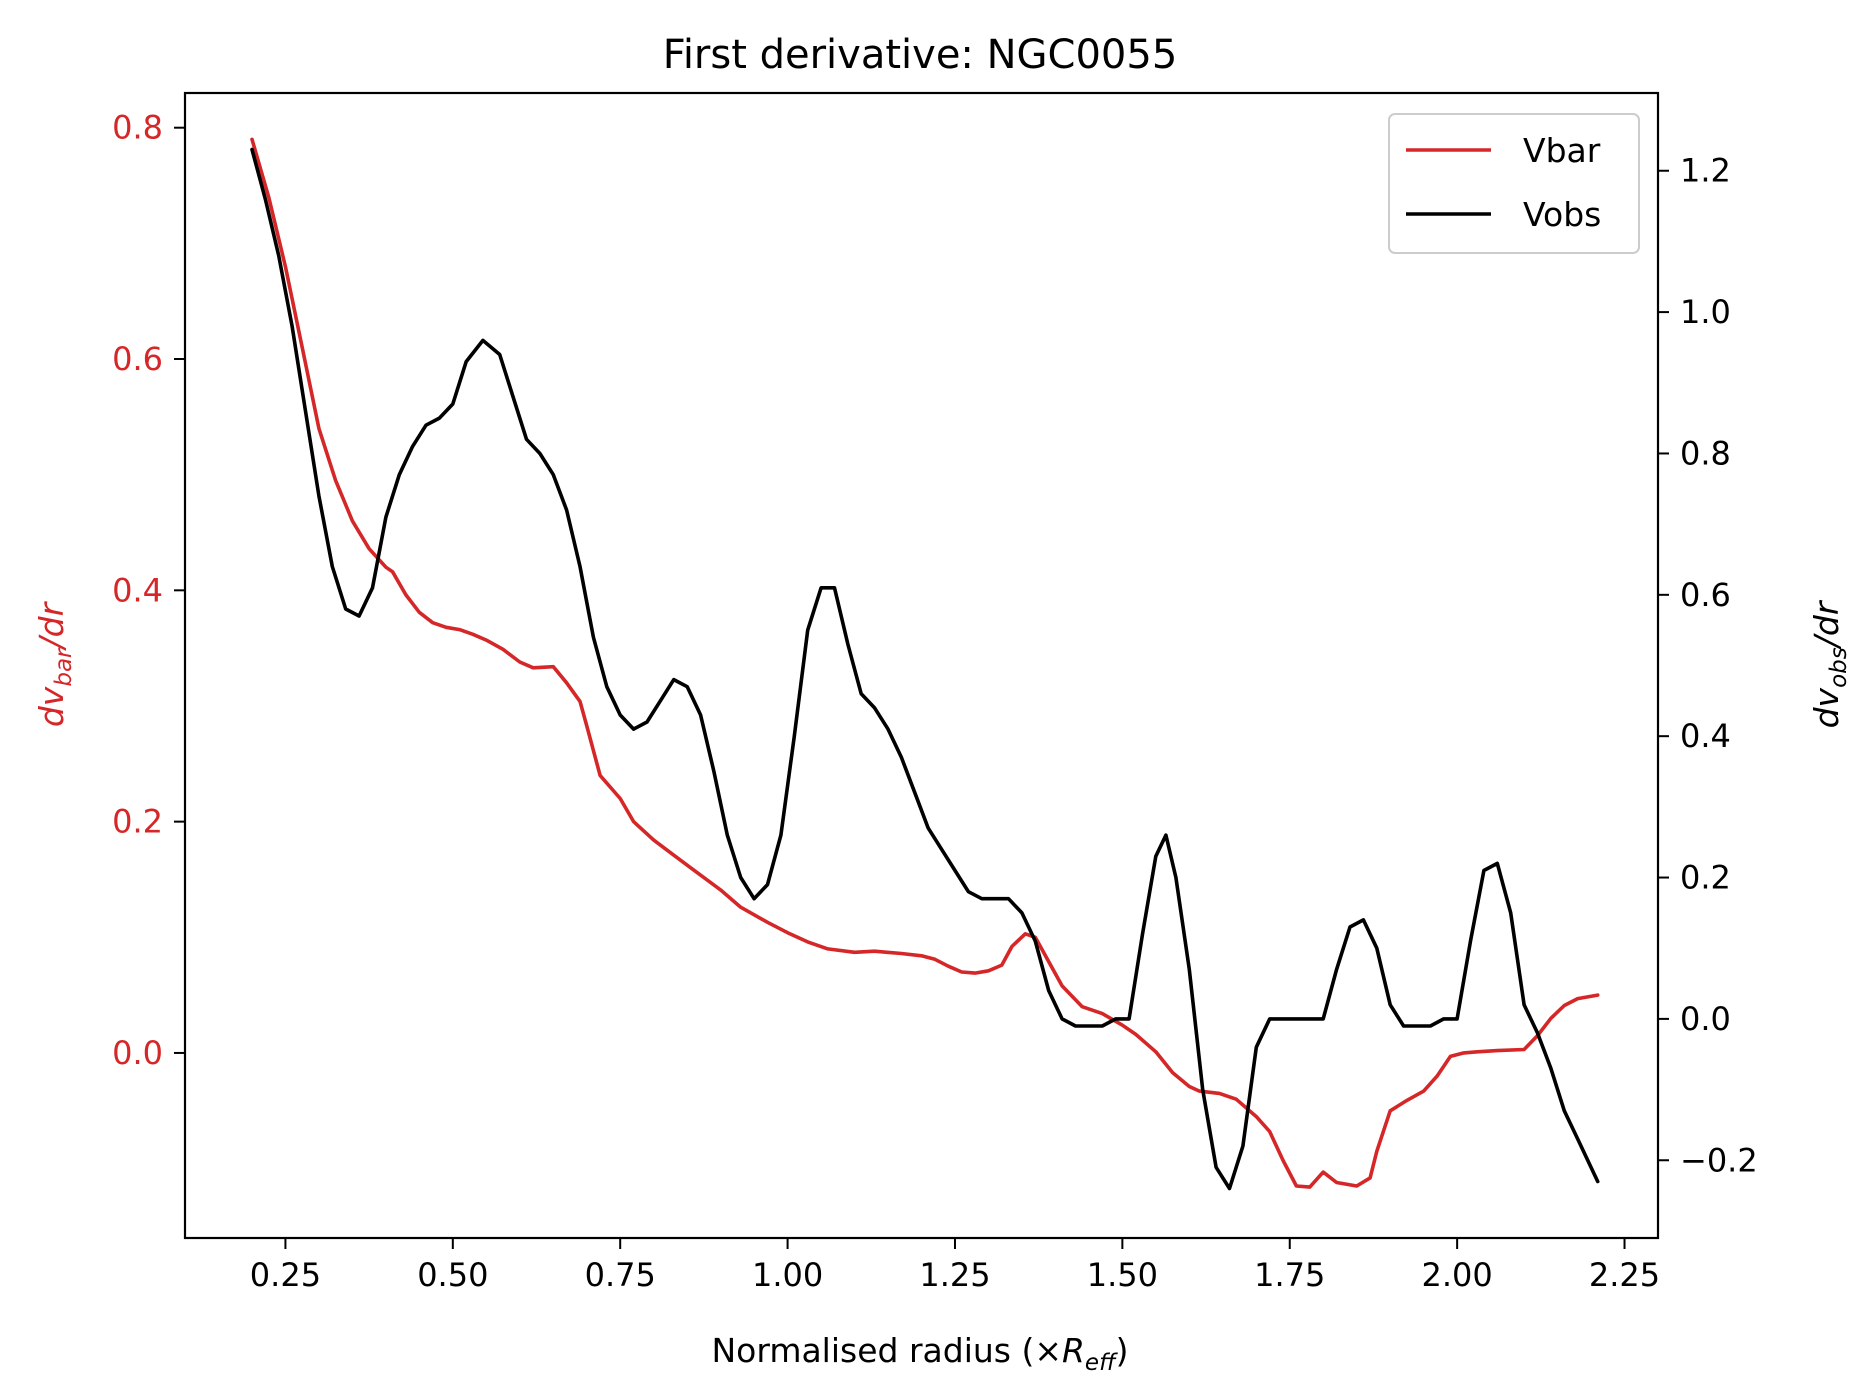  What do you see at coordinates (1705, 878) in the screenshot?
I see `right-y-tick-label: 0.2` at bounding box center [1705, 878].